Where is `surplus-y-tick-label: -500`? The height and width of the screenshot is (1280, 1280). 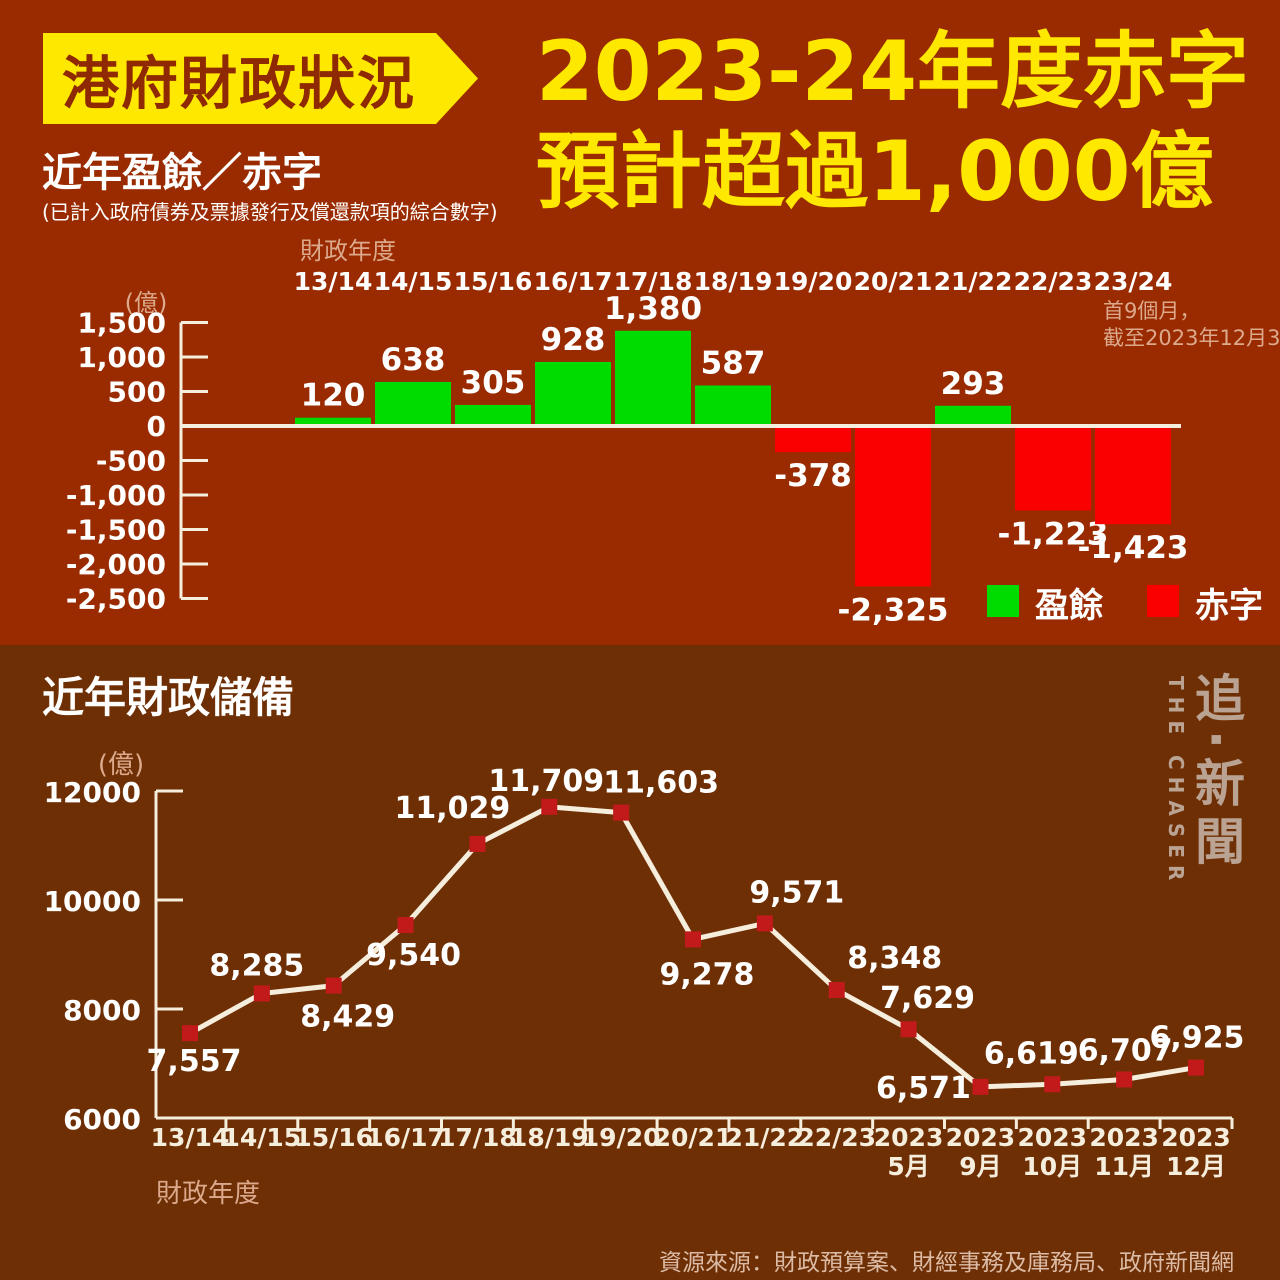
surplus-y-tick-label: -500 is located at coordinates (131, 461).